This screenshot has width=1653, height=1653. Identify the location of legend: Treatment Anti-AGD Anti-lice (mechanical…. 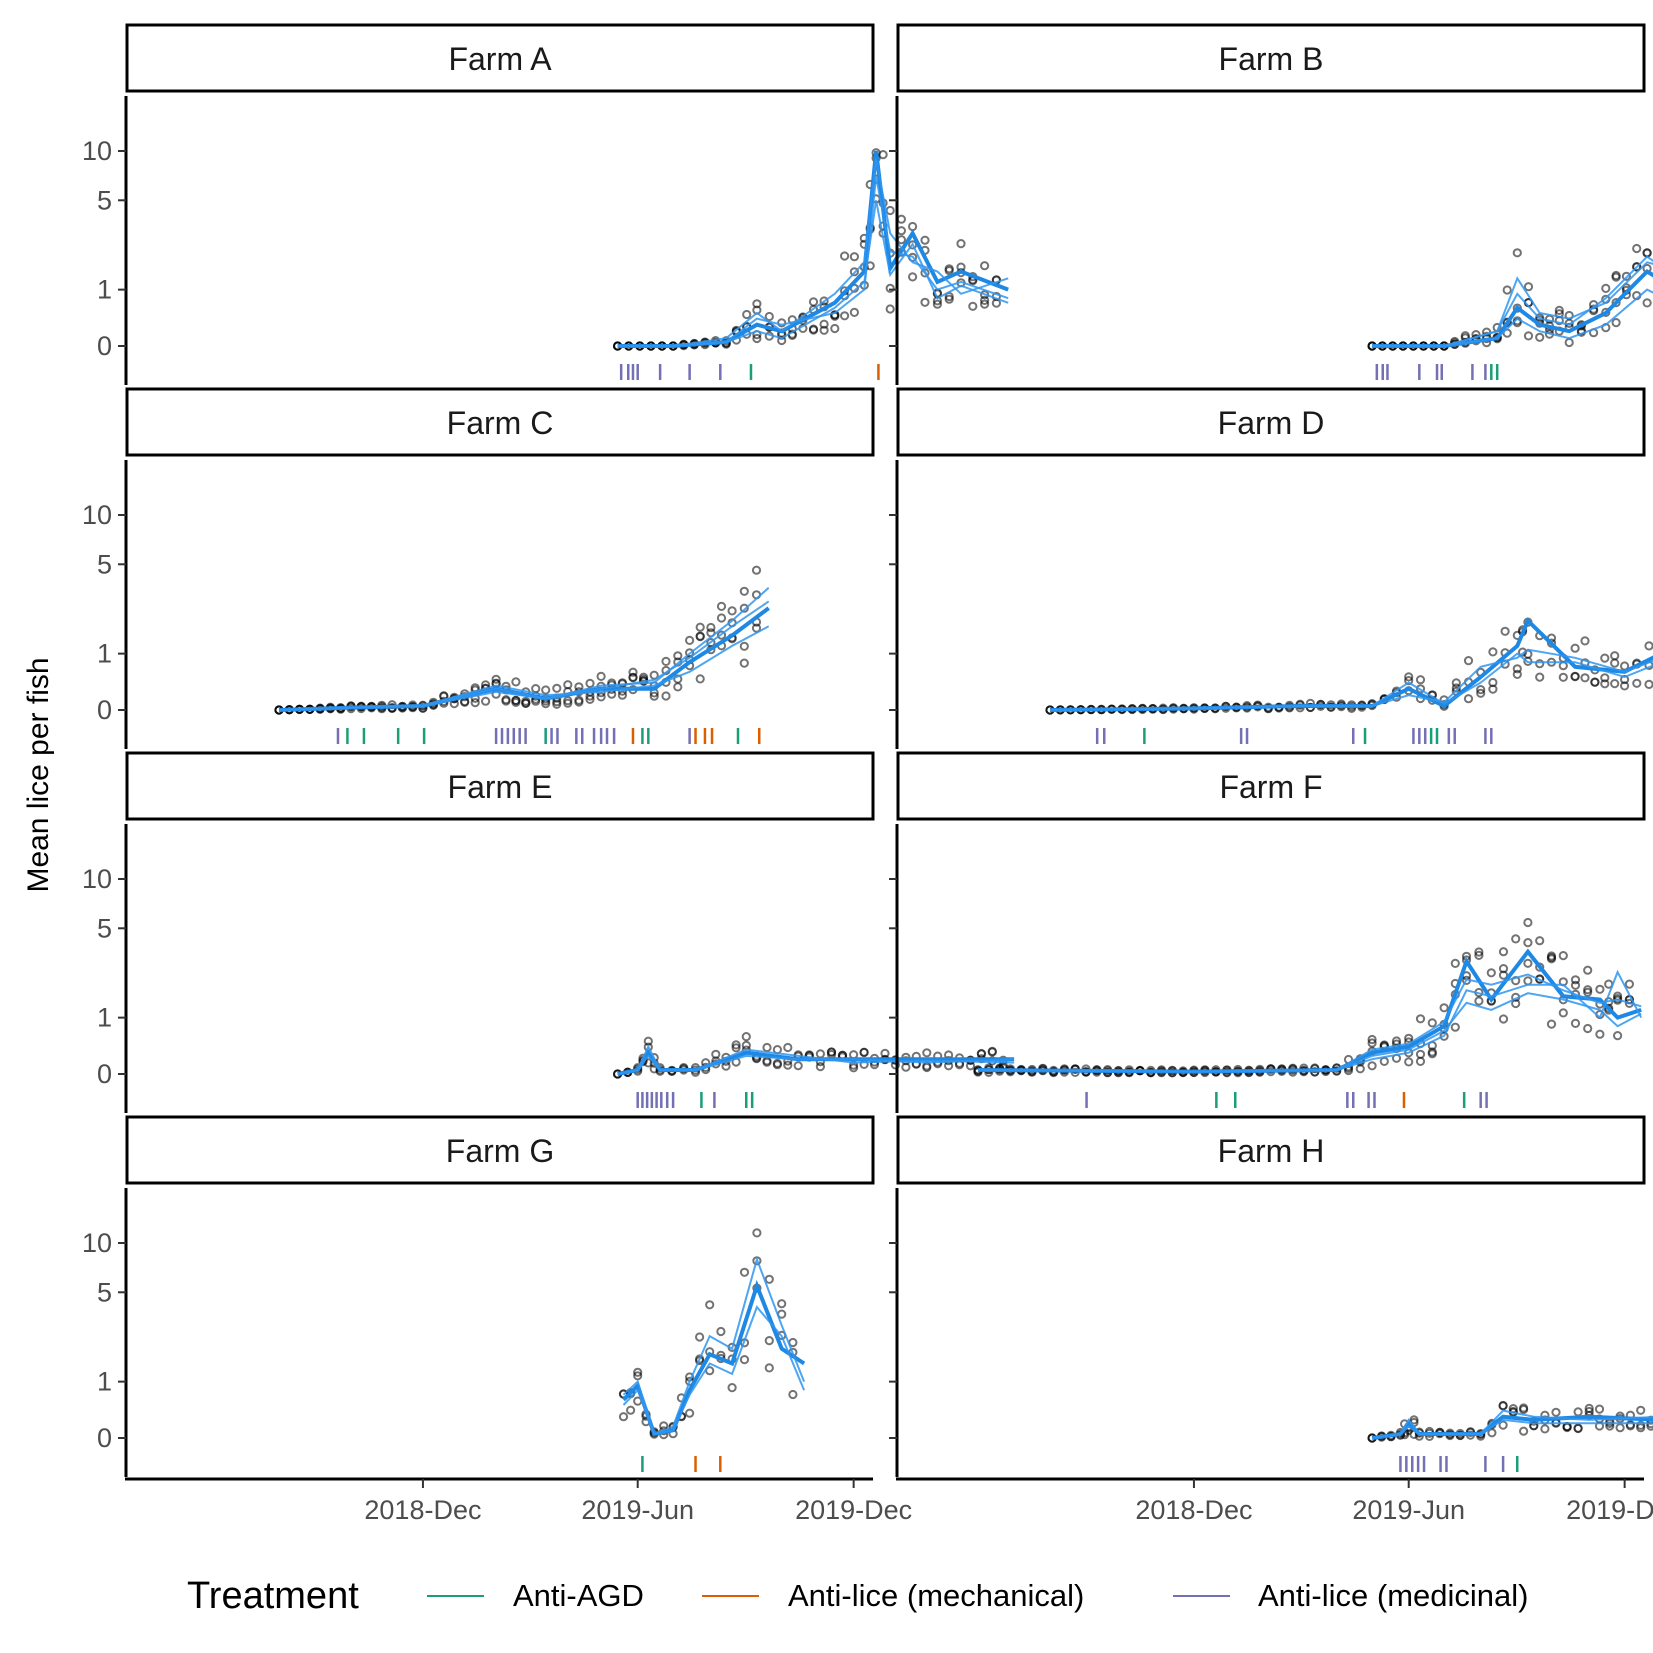
(857, 1596).